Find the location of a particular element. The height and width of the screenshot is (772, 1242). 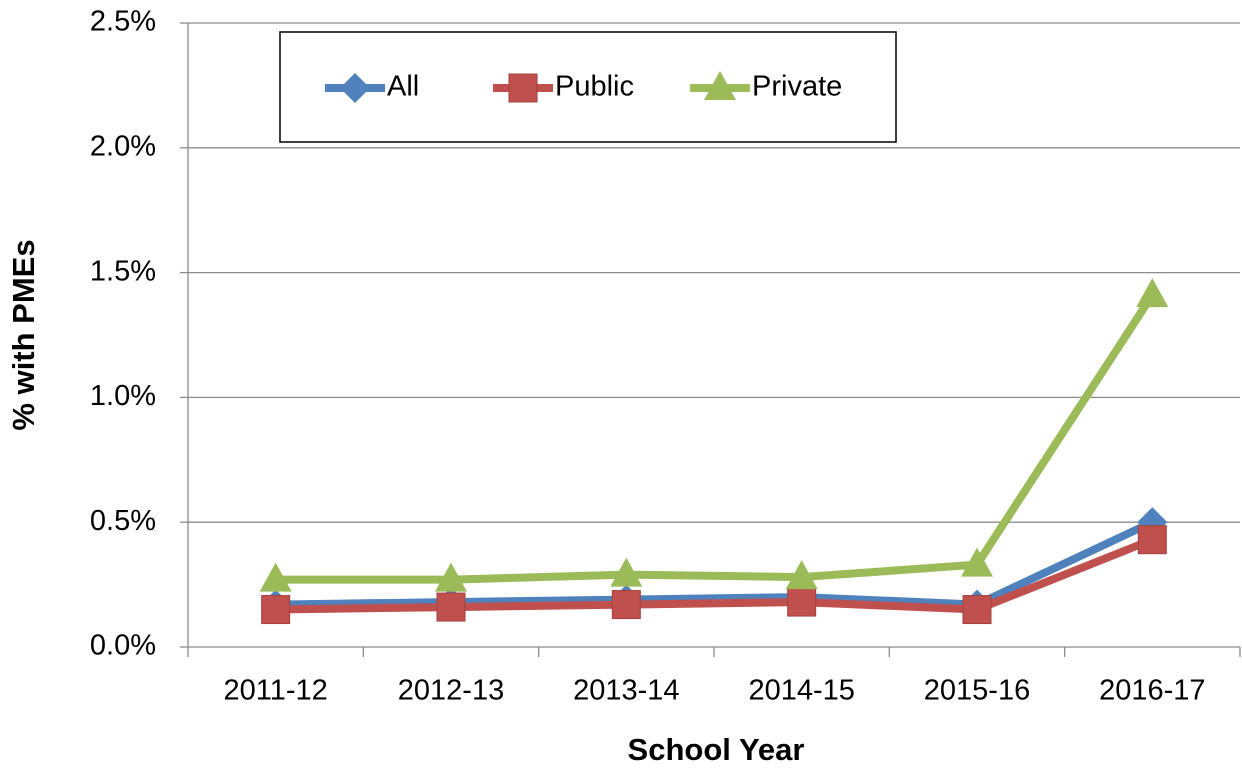

y-tick-label: 2.0% is located at coordinates (123, 146).